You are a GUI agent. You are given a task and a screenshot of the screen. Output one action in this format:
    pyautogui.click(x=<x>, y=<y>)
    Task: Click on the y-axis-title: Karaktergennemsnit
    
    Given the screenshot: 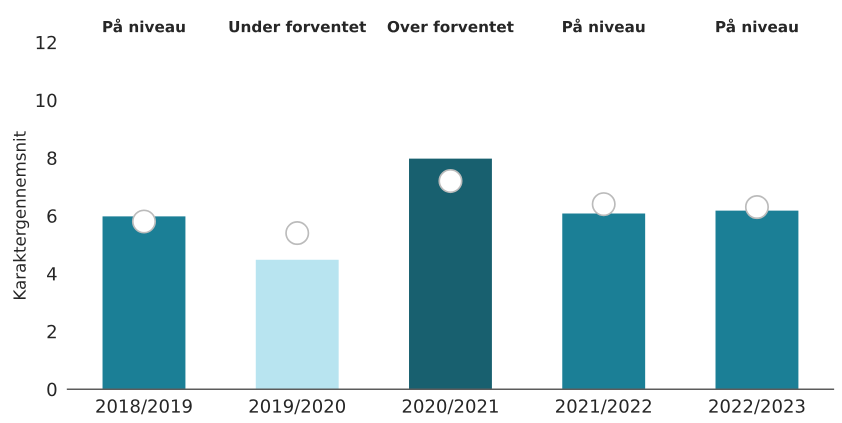 What is the action you would take?
    pyautogui.click(x=21, y=215)
    